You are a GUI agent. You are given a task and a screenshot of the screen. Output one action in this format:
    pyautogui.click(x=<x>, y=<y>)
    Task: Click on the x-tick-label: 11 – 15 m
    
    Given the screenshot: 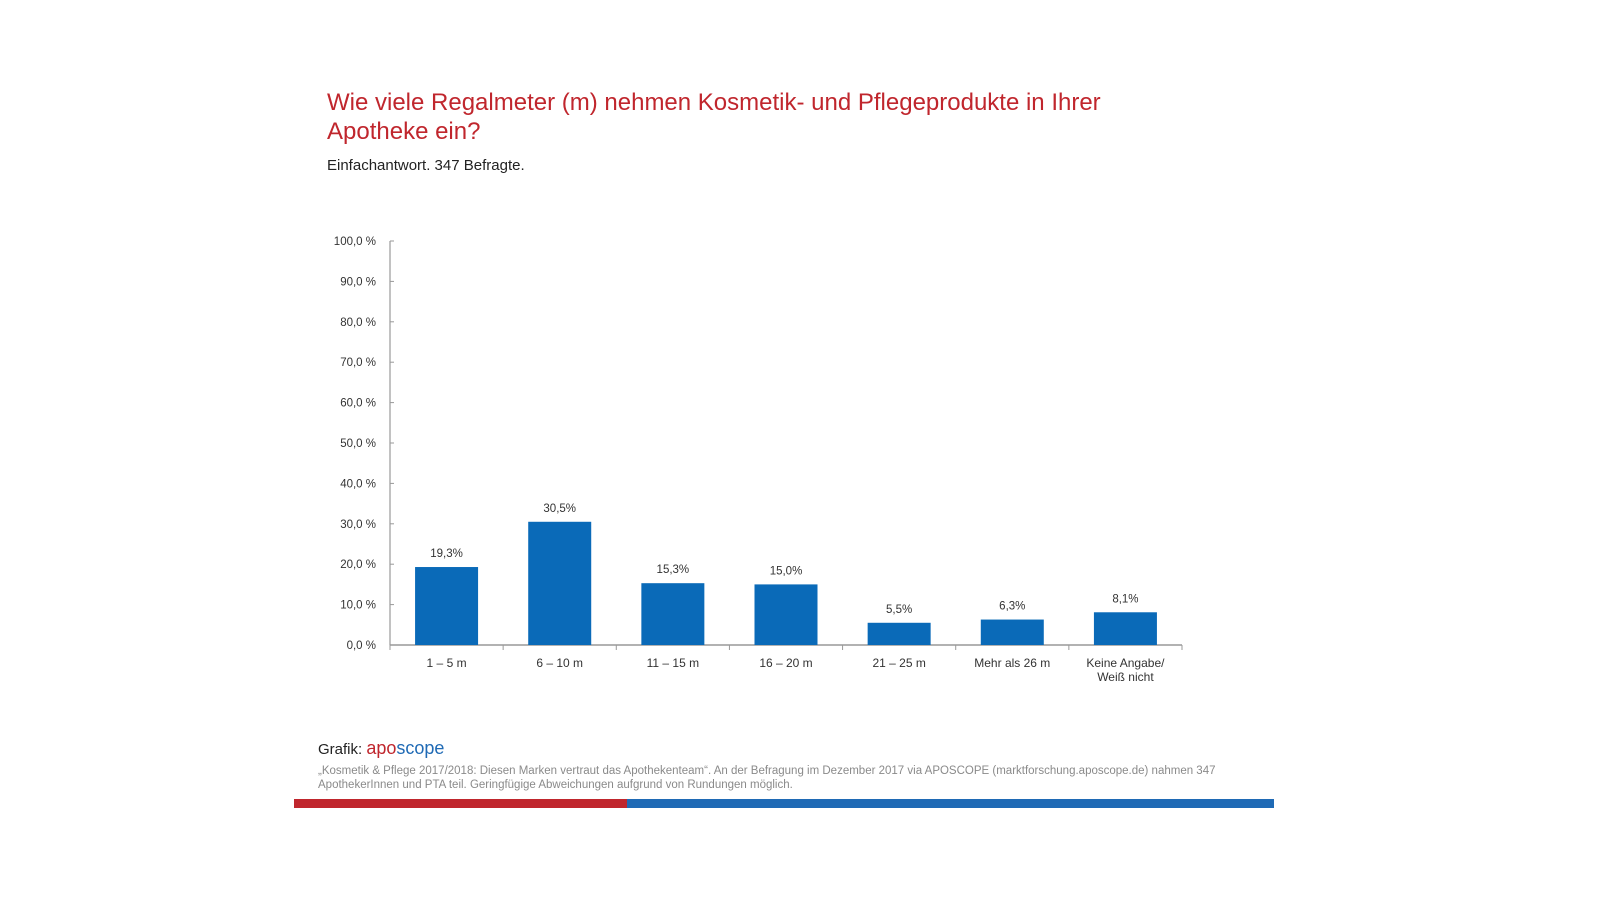 What is the action you would take?
    pyautogui.click(x=673, y=663)
    